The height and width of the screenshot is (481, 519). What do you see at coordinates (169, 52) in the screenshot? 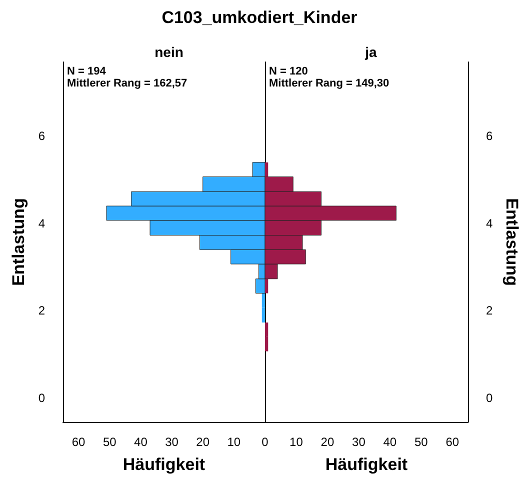
I see `chart-subtitle: nein` at bounding box center [169, 52].